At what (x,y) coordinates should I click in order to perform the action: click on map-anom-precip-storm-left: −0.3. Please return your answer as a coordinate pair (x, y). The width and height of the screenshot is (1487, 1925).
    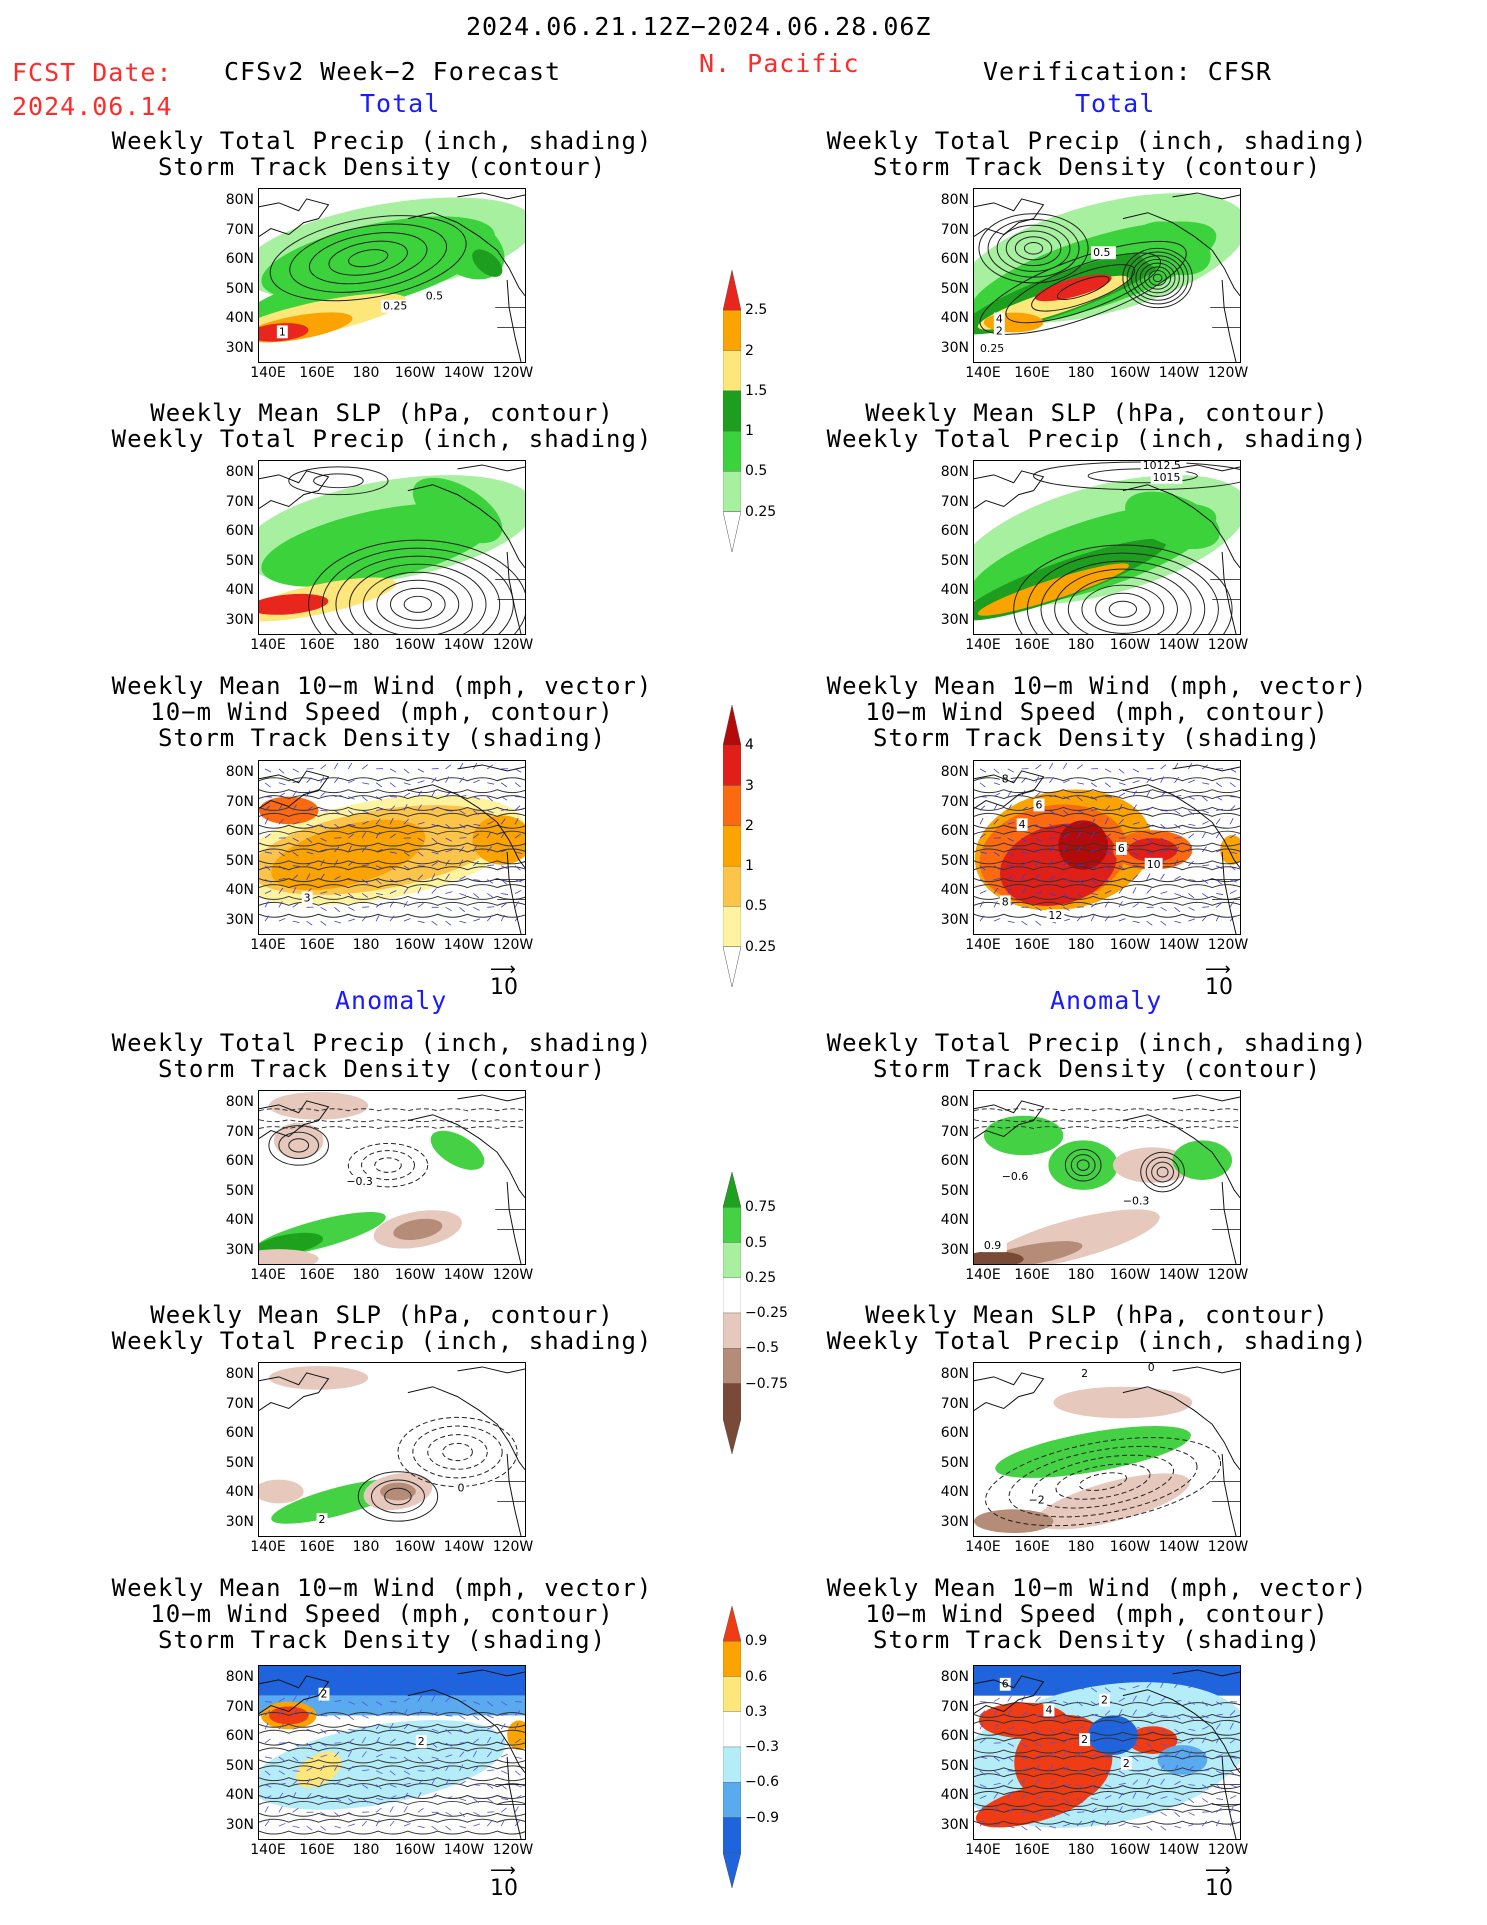
    Looking at the image, I should click on (392, 1177).